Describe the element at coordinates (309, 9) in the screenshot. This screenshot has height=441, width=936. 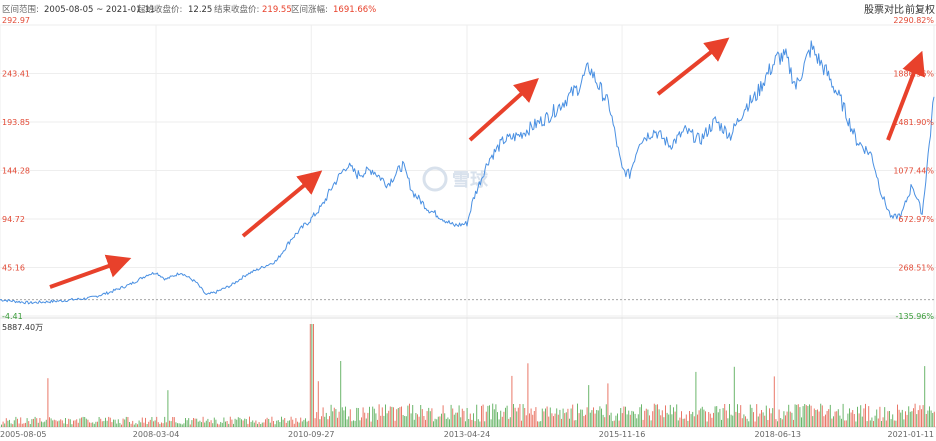
I see `change-label: 区间涨幅:` at that location.